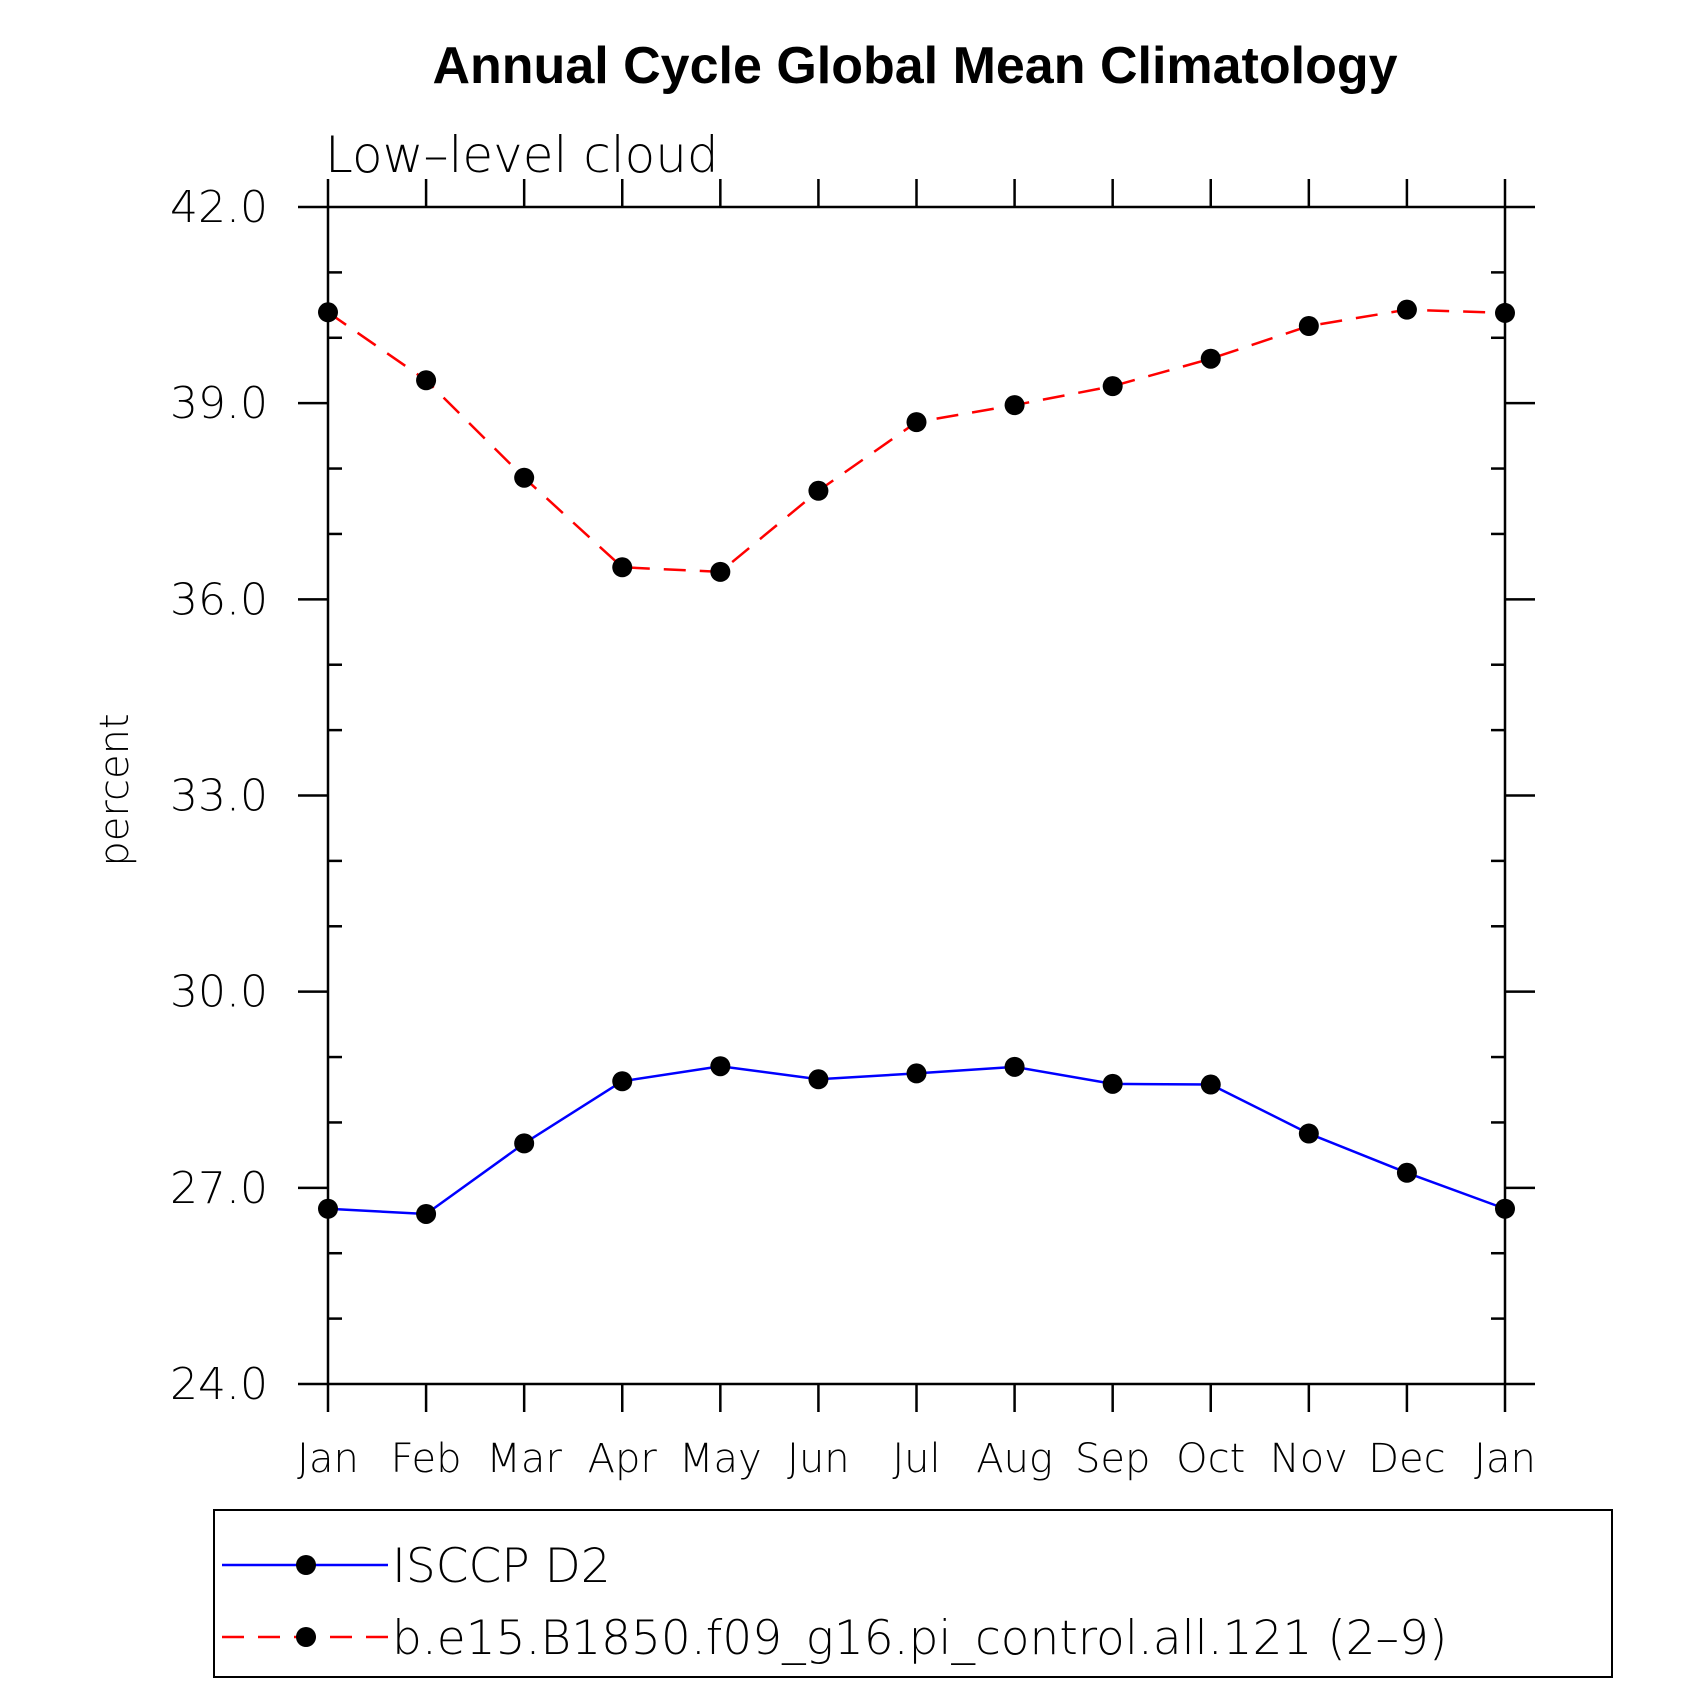 This screenshot has width=1691, height=1691. Describe the element at coordinates (522, 155) in the screenshot. I see `chart-subtitle: Low–level cloud` at that location.